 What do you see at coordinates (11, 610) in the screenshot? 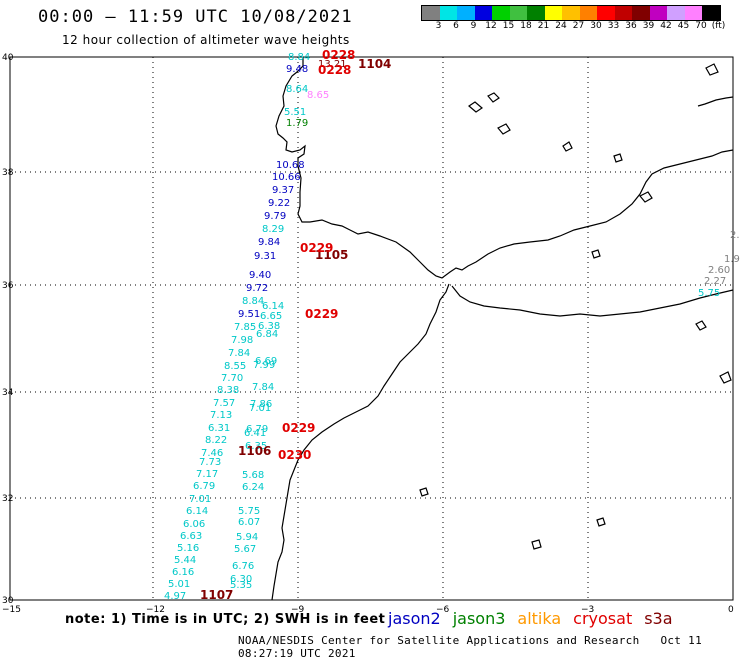
I see `lon-label: −15` at bounding box center [11, 610].